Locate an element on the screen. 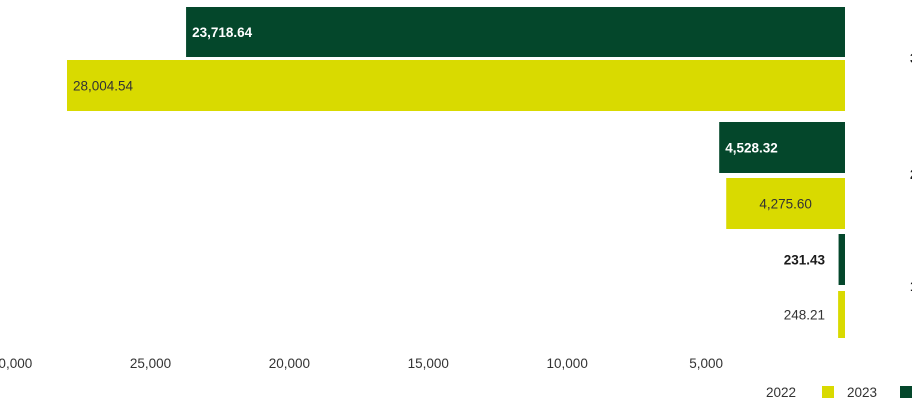 Image resolution: width=912 pixels, height=406 pixels. value-label-2022-scope-3: 28,004.54 is located at coordinates (103, 86).